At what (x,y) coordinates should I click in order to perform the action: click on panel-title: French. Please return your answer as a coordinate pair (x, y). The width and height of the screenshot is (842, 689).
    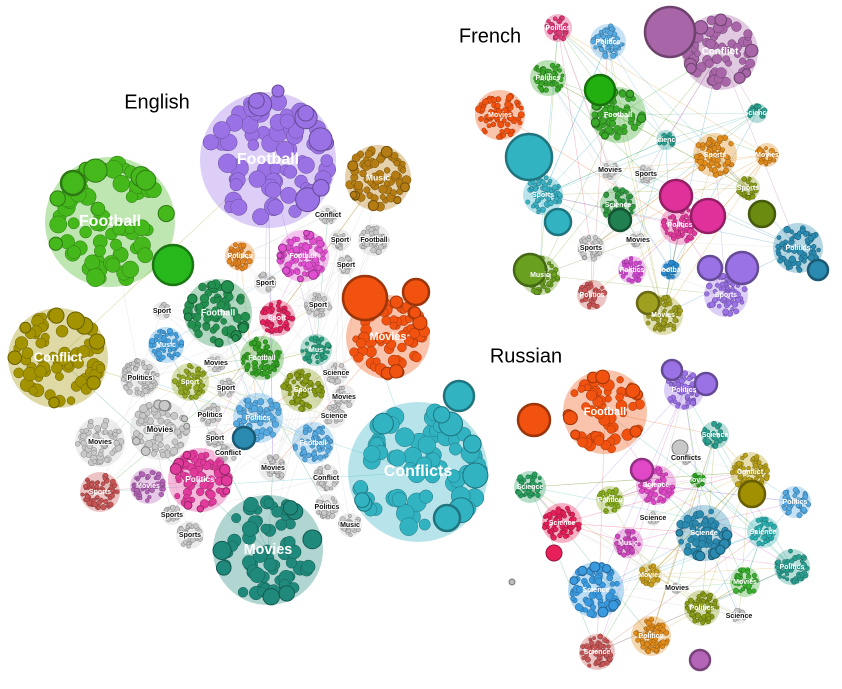
    Looking at the image, I should click on (490, 36).